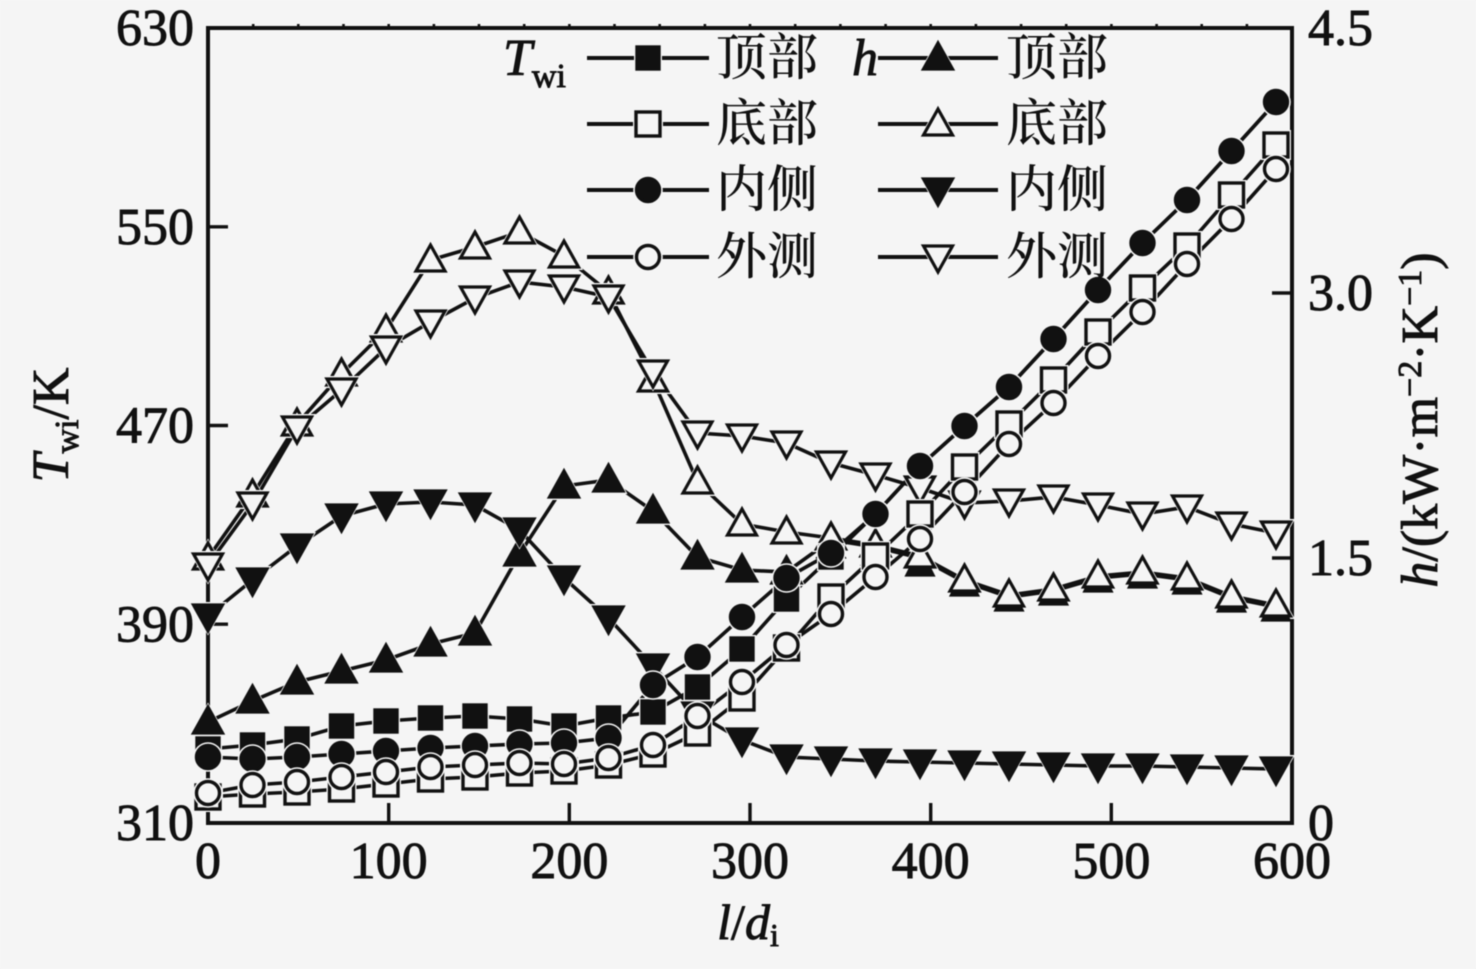 The width and height of the screenshot is (1476, 969). I want to click on svg-text: 1.5, so click(1340, 558).